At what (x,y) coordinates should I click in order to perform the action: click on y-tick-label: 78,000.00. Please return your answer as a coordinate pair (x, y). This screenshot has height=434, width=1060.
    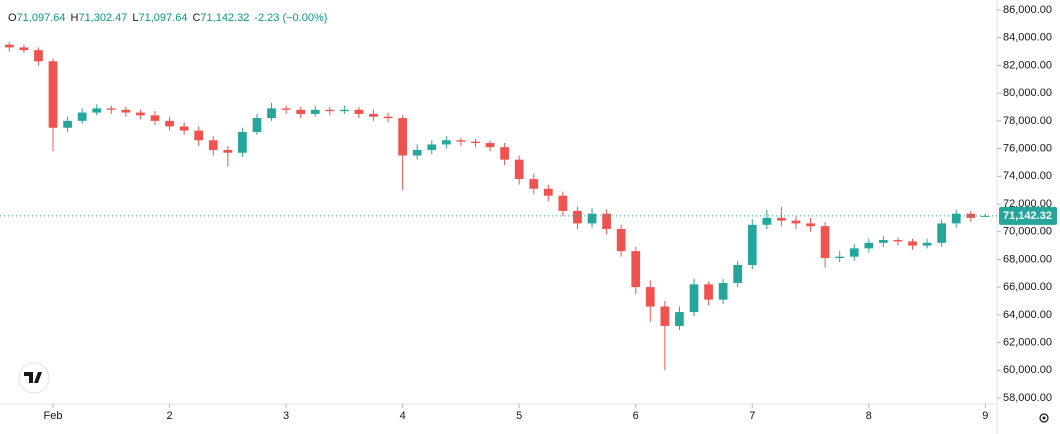
    Looking at the image, I should click on (1027, 121).